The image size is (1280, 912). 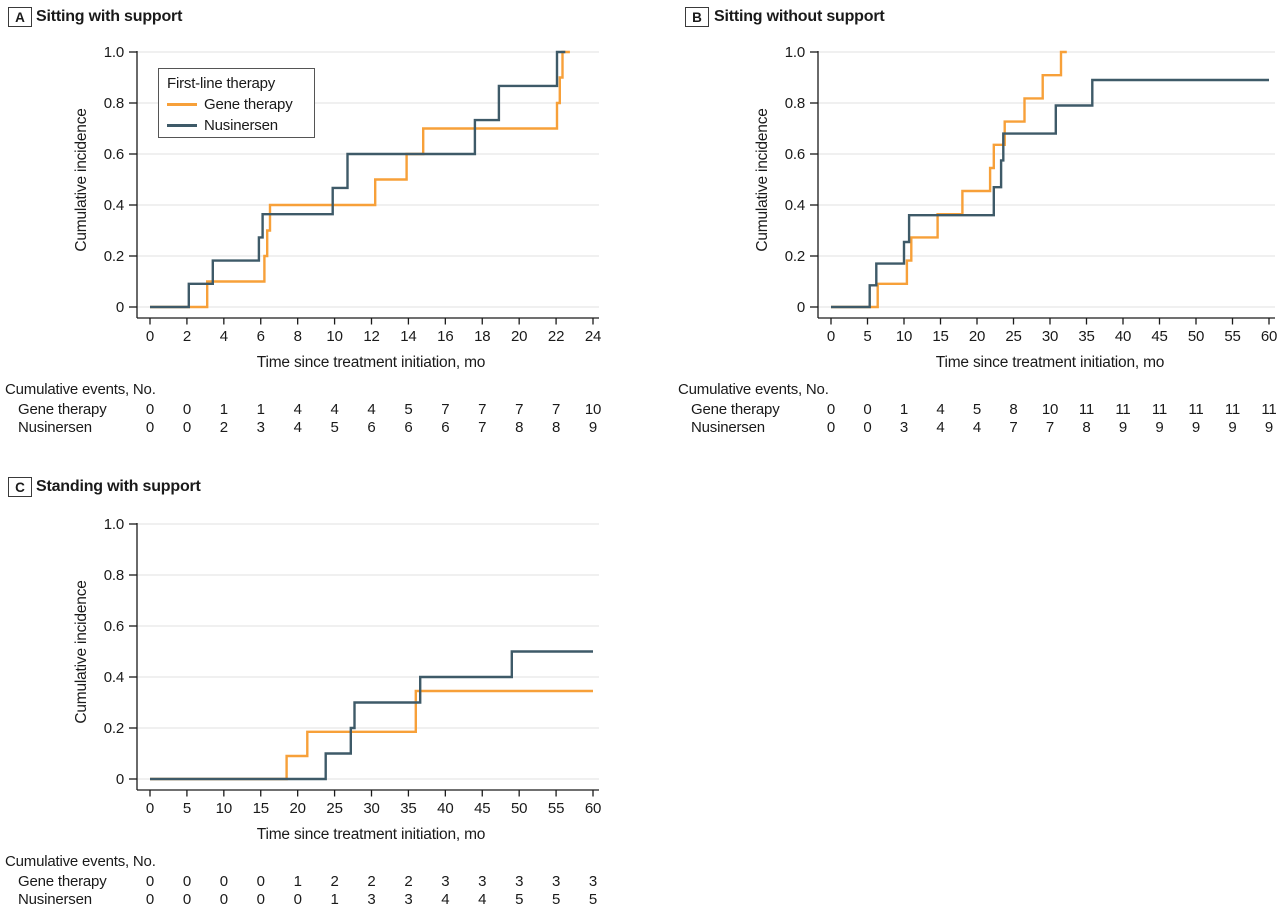 What do you see at coordinates (114, 154) in the screenshot?
I see `y-tick-label: 0.6` at bounding box center [114, 154].